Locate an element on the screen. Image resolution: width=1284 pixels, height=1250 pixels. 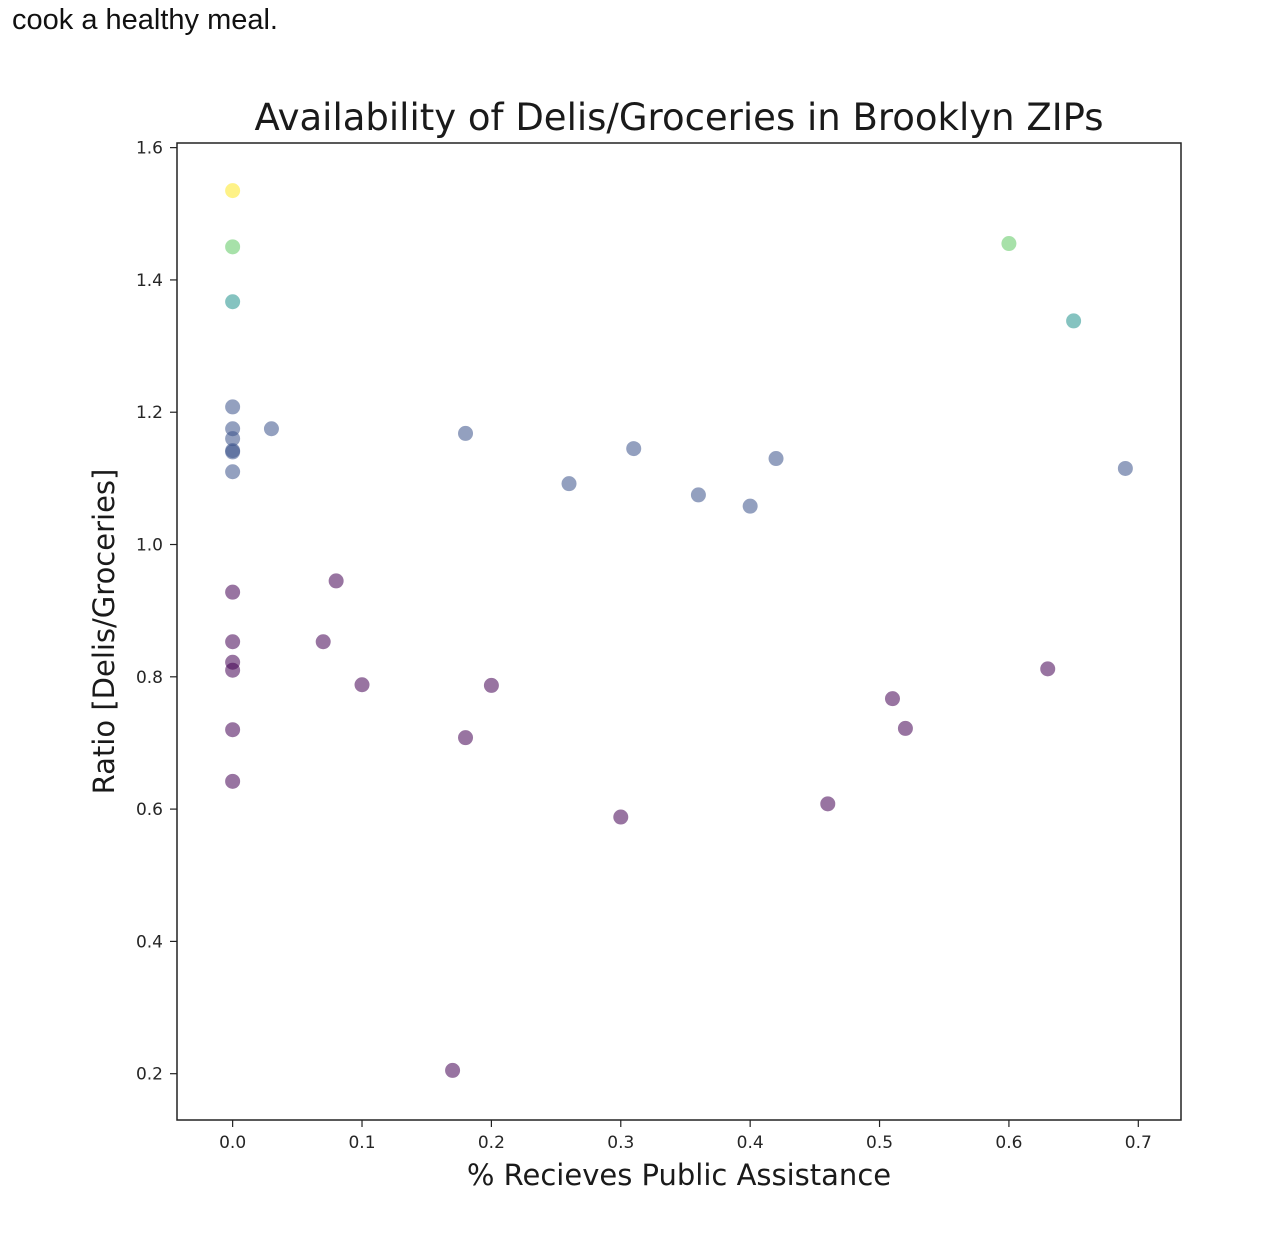
x-tick-label: 0.0 is located at coordinates (232, 1143).